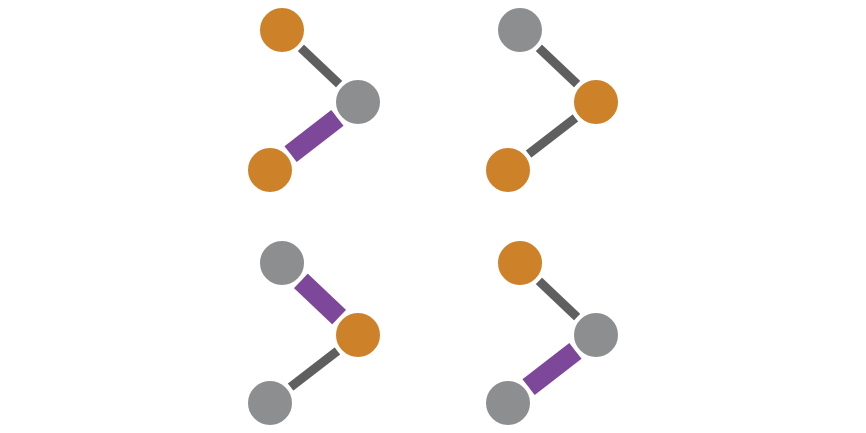  I want to click on edge-a-b-highlighted, so click(320, 299).